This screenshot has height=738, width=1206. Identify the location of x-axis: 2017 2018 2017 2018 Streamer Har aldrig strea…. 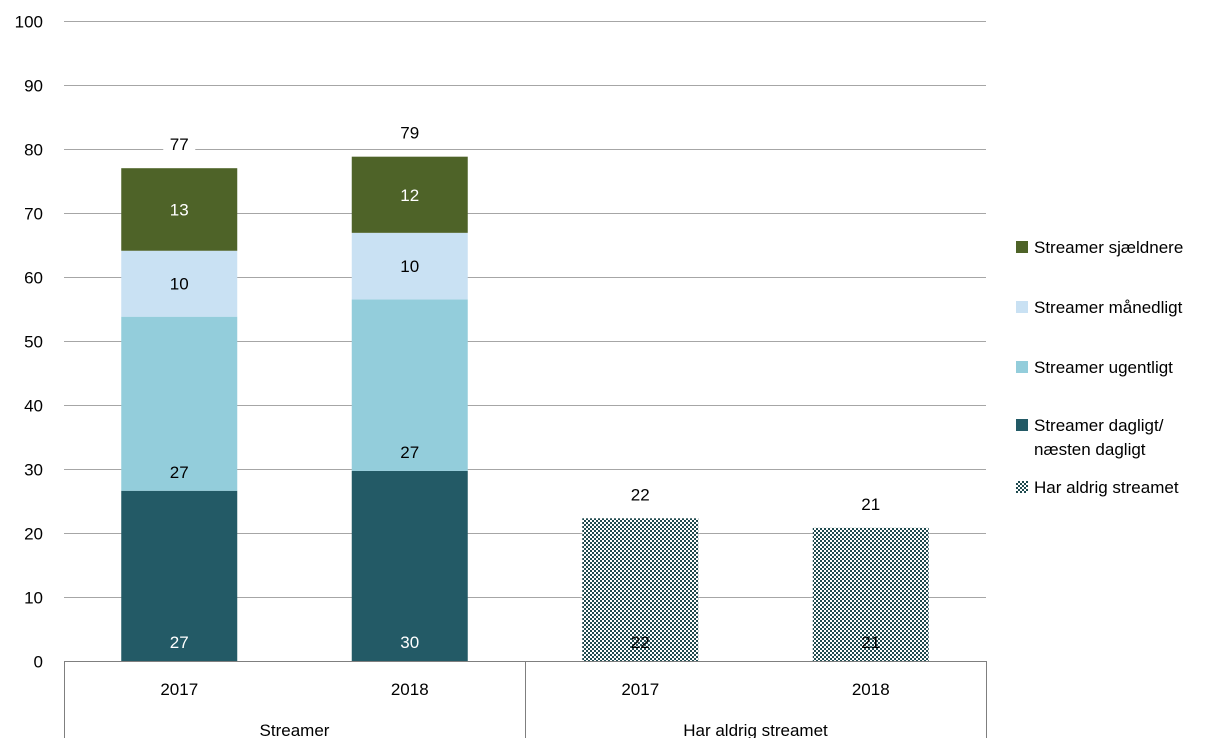
(525, 699).